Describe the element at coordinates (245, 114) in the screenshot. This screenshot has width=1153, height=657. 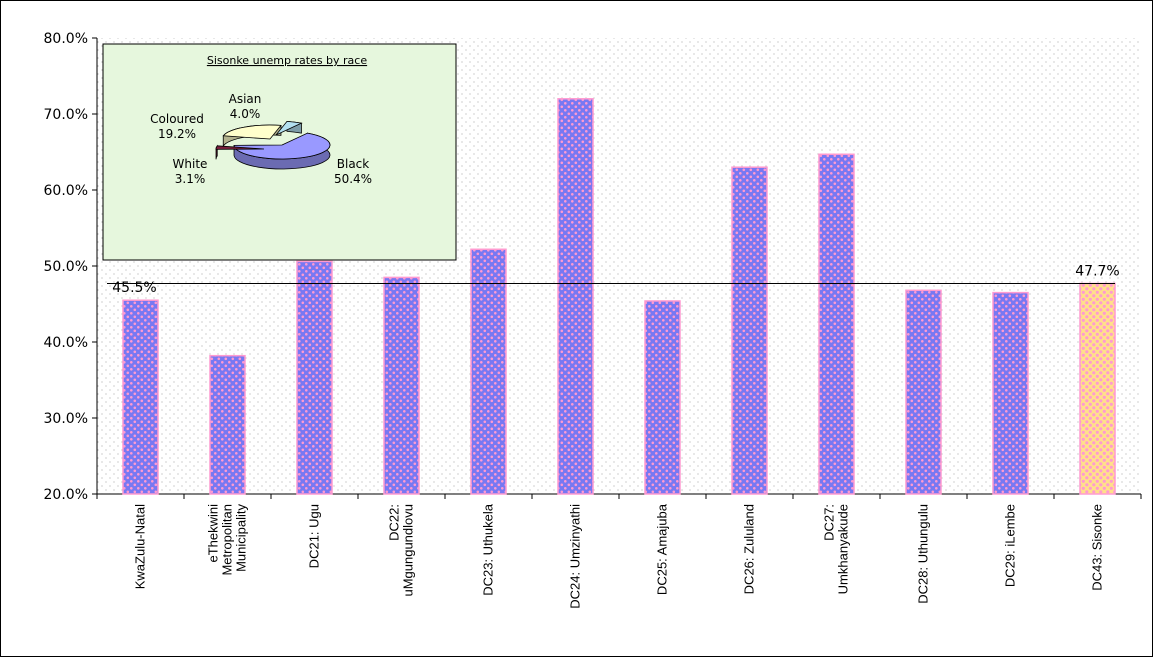
I see `pie-value-label: 4.0%` at that location.